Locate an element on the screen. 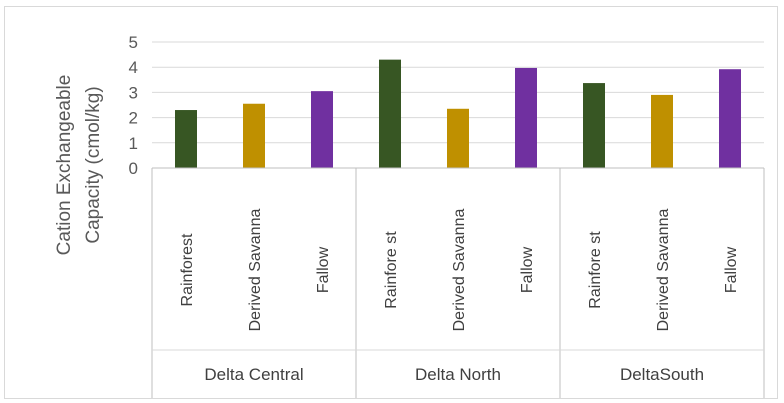 The width and height of the screenshot is (784, 403). group-labels: Delta Central Delta North DeltaSouth is located at coordinates (454, 374).